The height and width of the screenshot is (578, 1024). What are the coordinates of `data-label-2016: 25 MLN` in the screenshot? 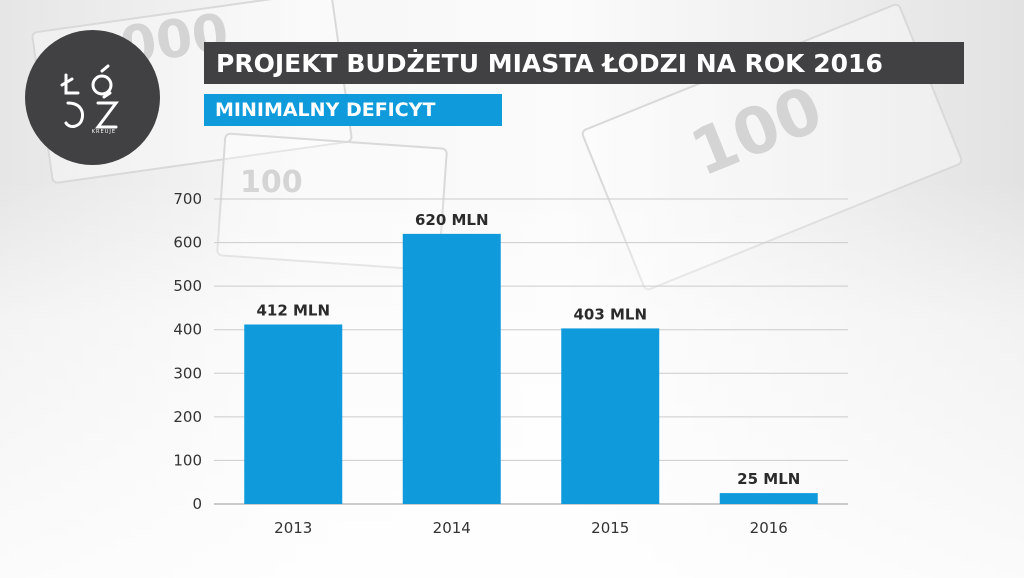 It's located at (768, 479).